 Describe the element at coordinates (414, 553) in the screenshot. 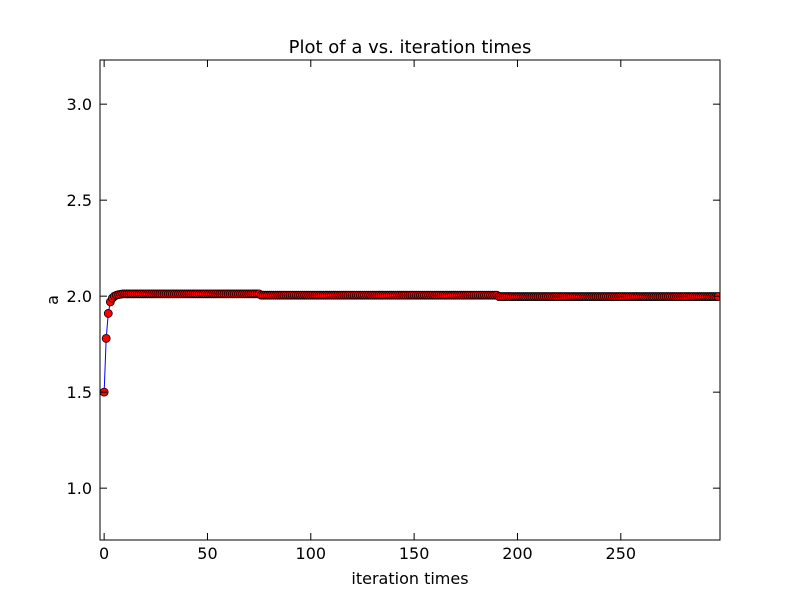

I see `x-tick-label: 150` at that location.